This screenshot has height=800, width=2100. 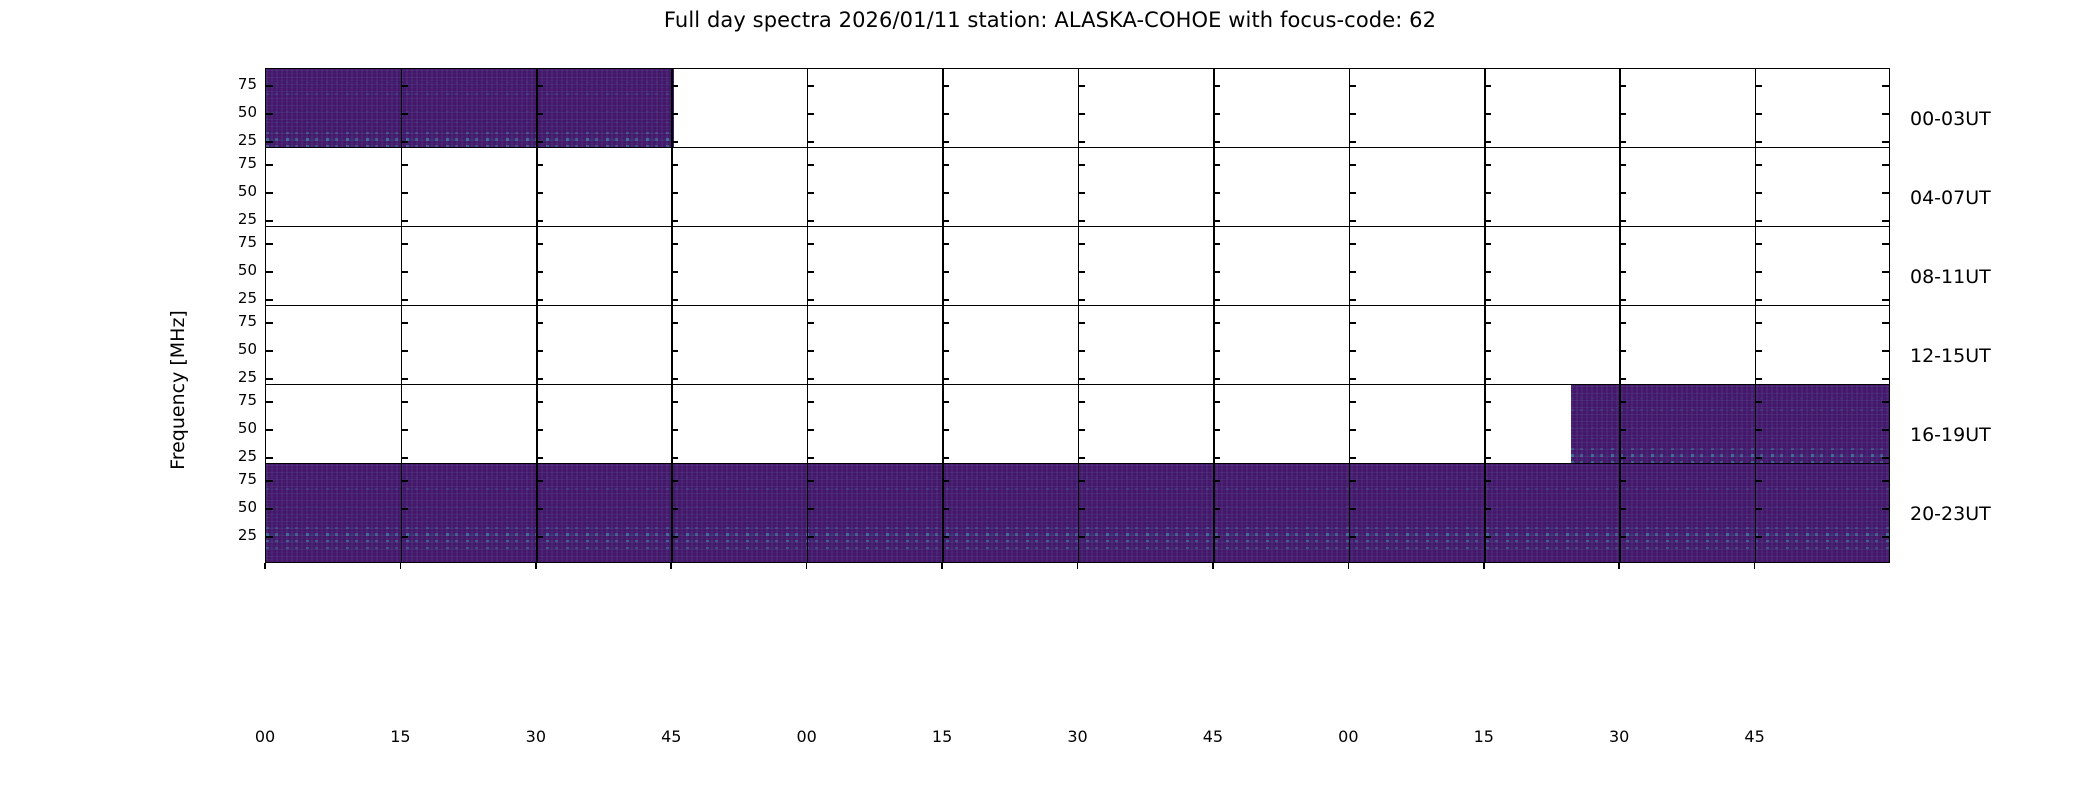 I want to click on x-tick-label: 15, so click(x=400, y=736).